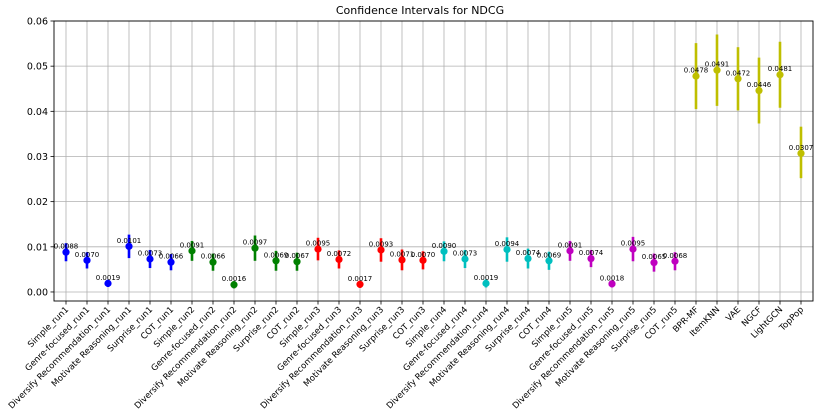  I want to click on data-label: 0.0065, so click(654, 257).